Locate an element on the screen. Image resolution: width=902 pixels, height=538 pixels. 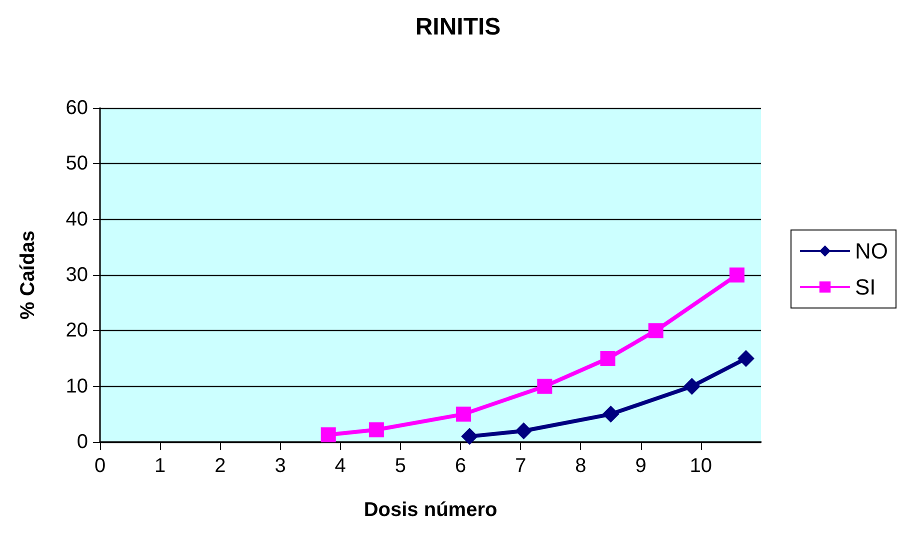
y-tick-label: 30 is located at coordinates (77, 275).